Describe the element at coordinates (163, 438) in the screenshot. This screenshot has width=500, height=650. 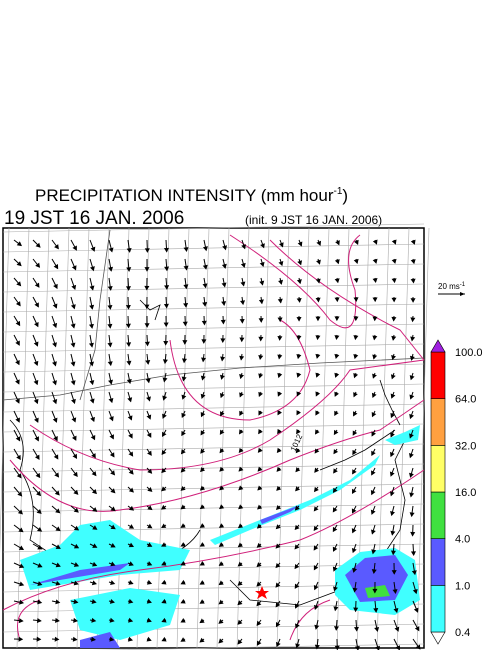
I see `meridian` at that location.